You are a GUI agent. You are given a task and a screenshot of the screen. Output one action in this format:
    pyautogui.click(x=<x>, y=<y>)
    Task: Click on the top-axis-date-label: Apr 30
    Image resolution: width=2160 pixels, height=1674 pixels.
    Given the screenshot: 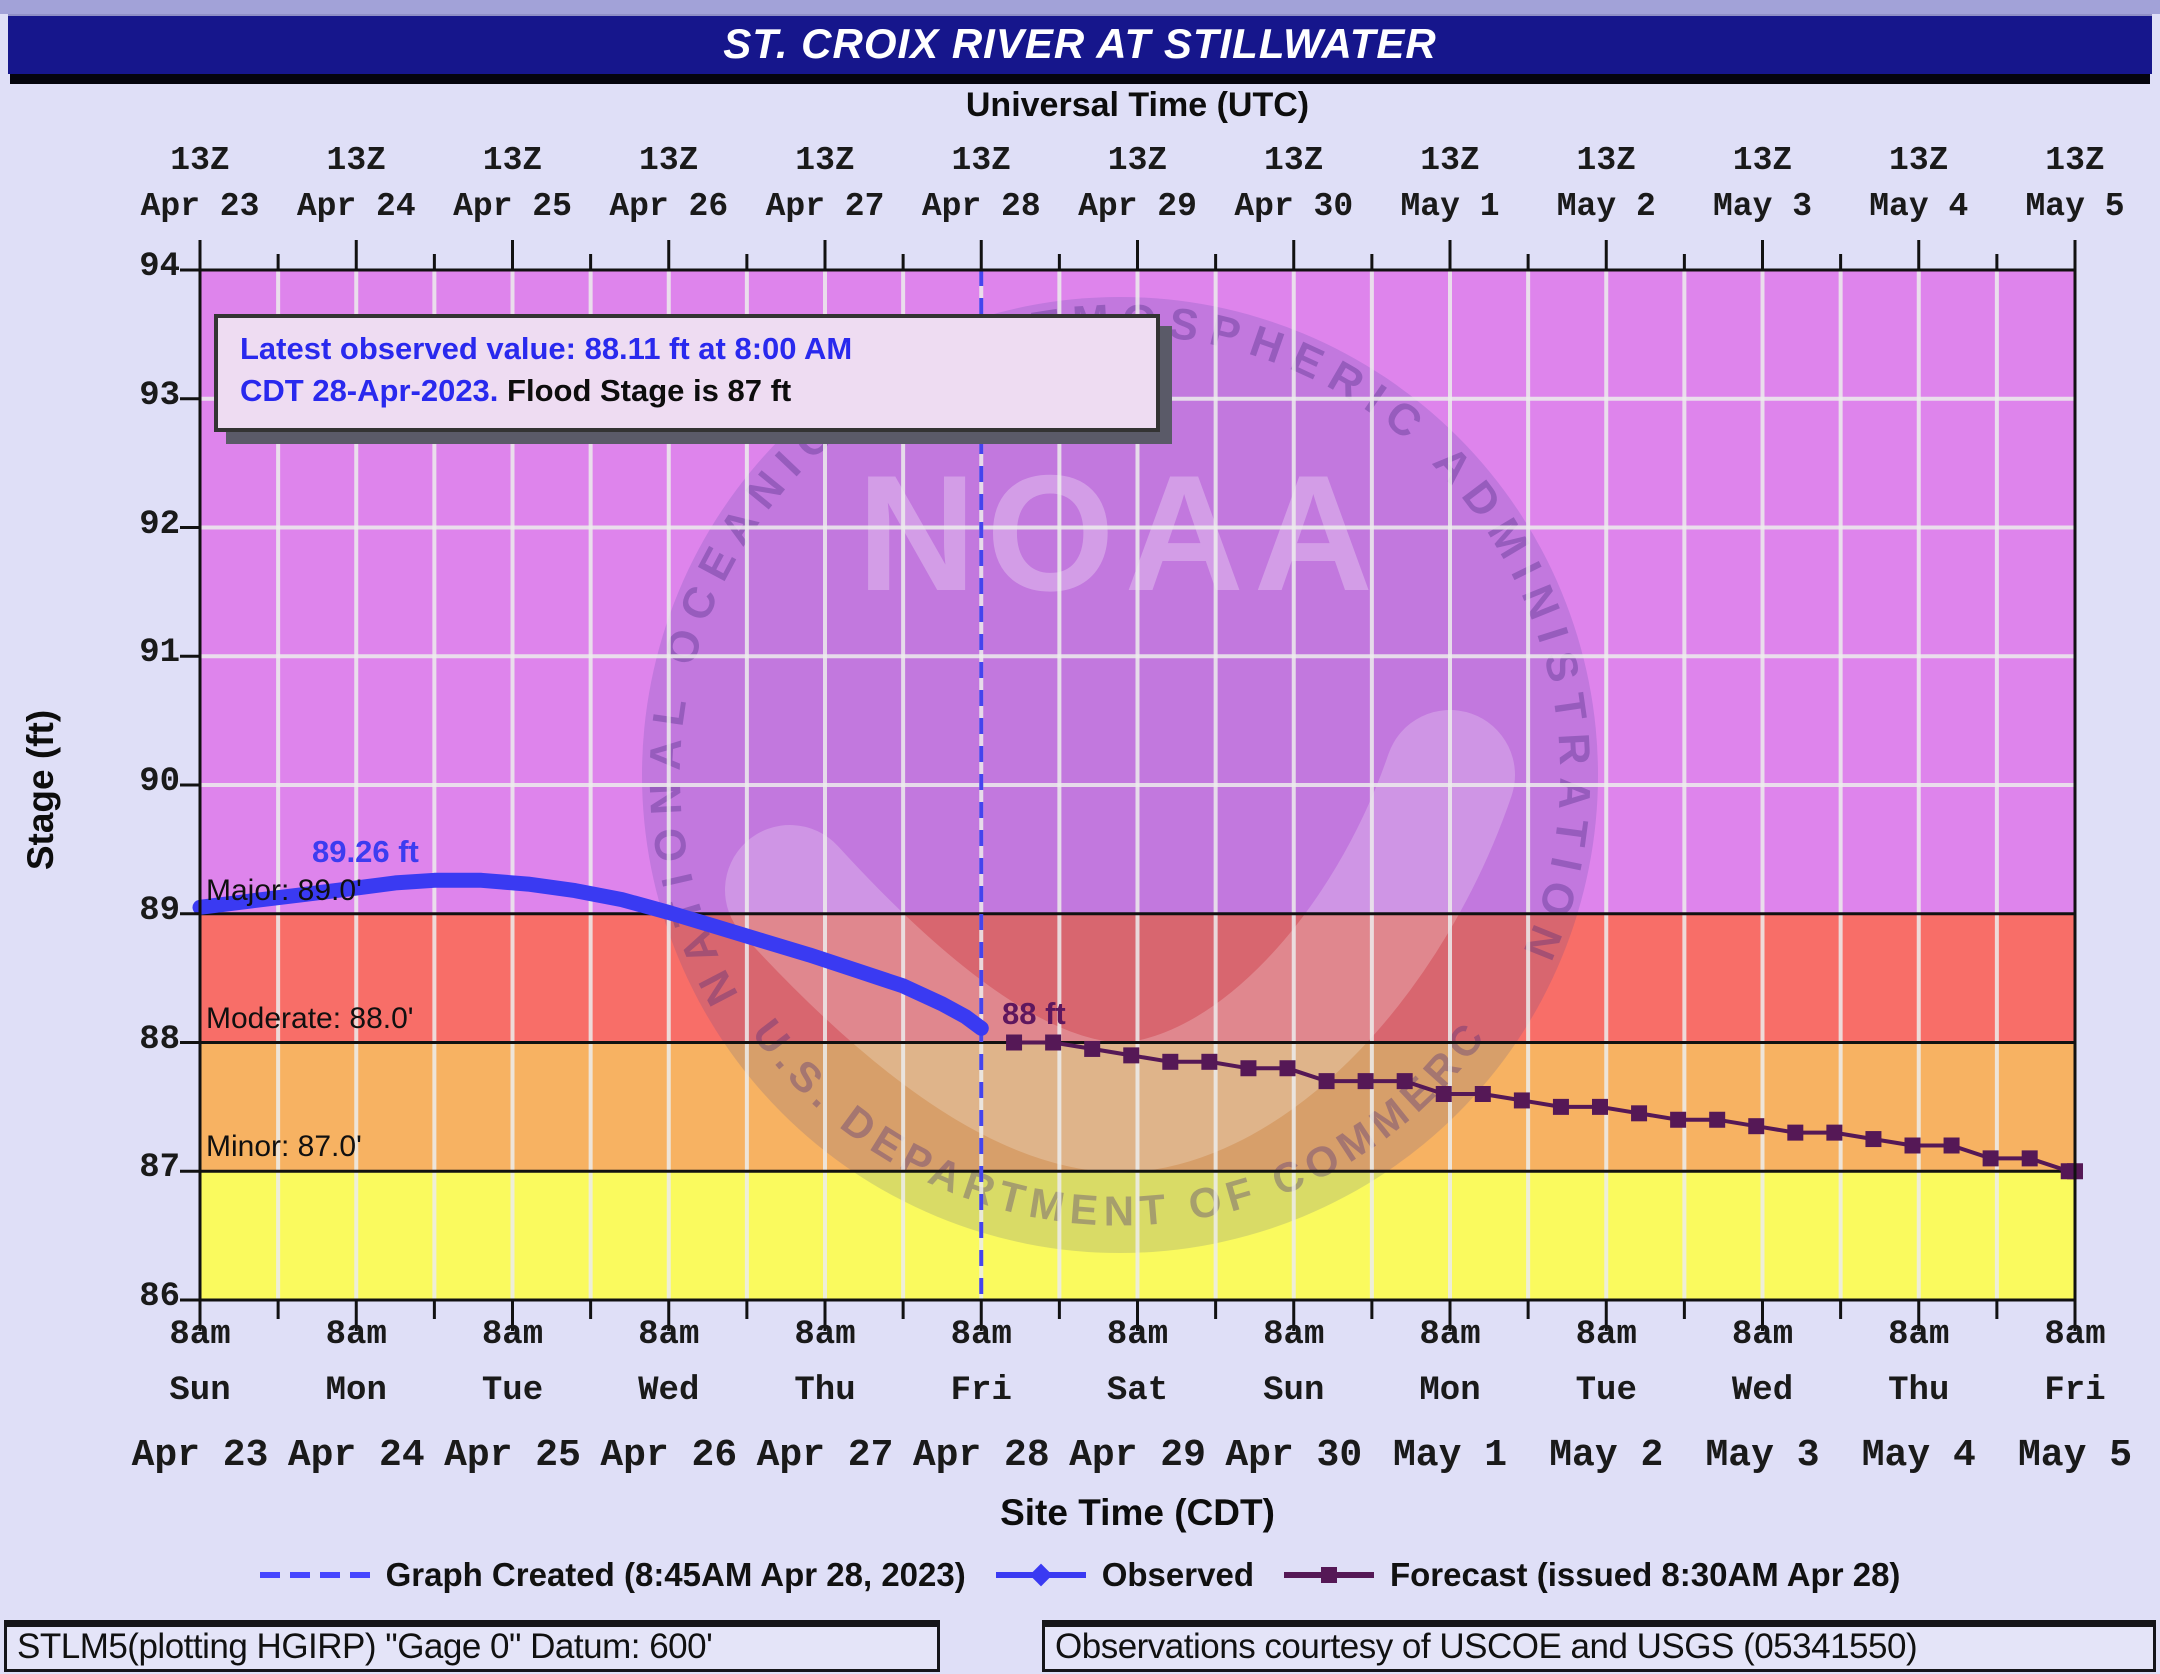 What is the action you would take?
    pyautogui.click(x=1294, y=206)
    